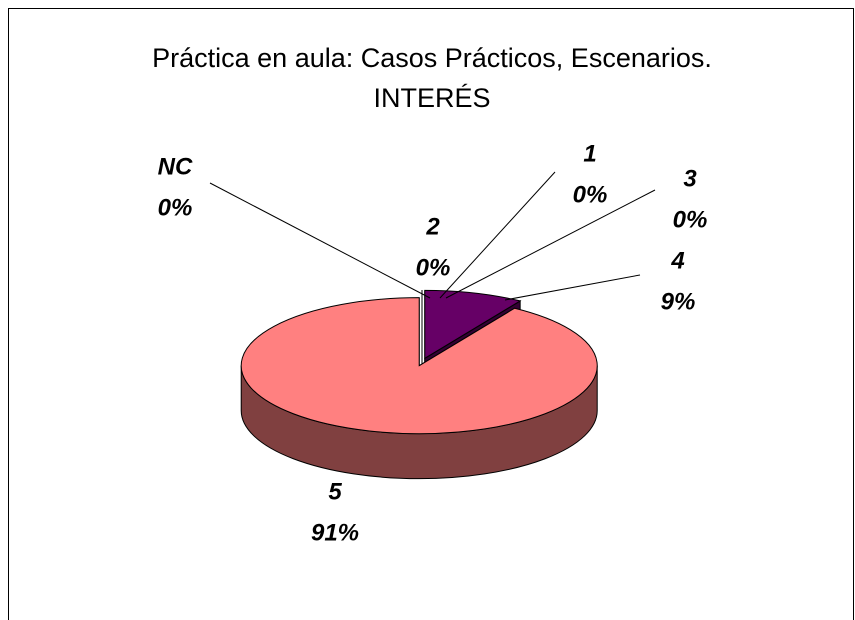 The height and width of the screenshot is (620, 855). Describe the element at coordinates (335, 491) in the screenshot. I see `data-label-category: 5` at that location.